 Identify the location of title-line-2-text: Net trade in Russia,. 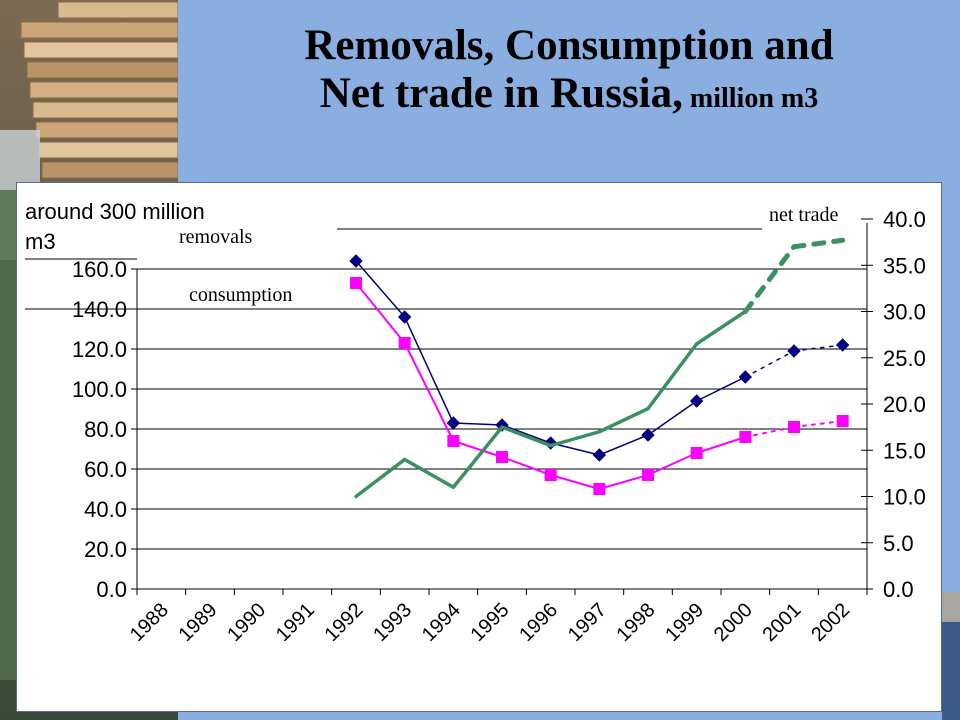
(501, 94).